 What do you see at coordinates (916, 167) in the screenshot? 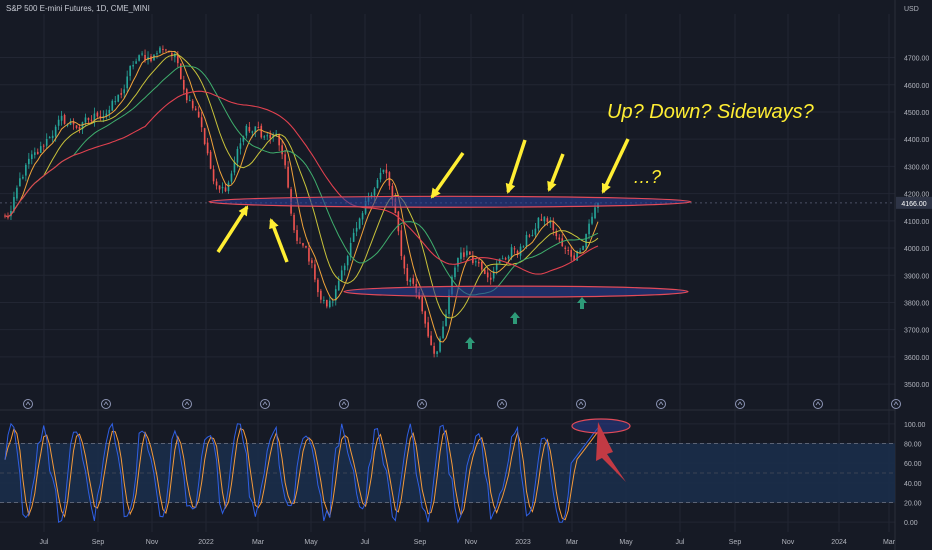
I see `price-tick-label: 4300.00` at bounding box center [916, 167].